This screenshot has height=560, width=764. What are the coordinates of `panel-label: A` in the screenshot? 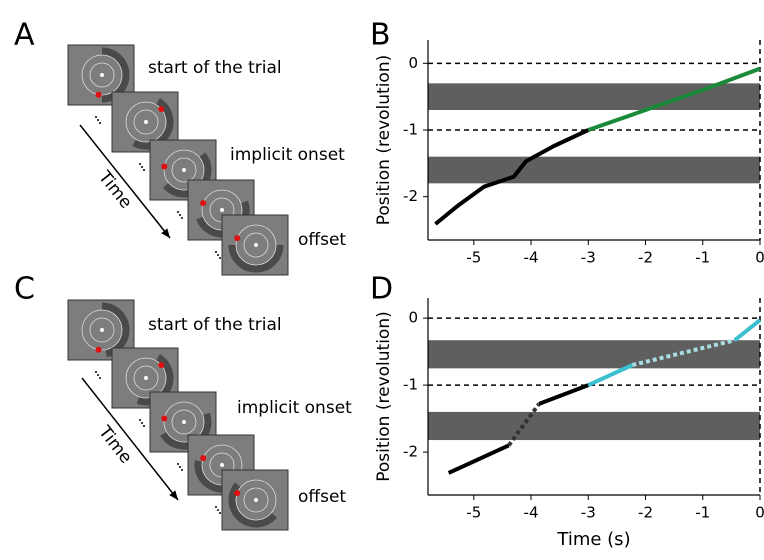 It's located at (24, 35).